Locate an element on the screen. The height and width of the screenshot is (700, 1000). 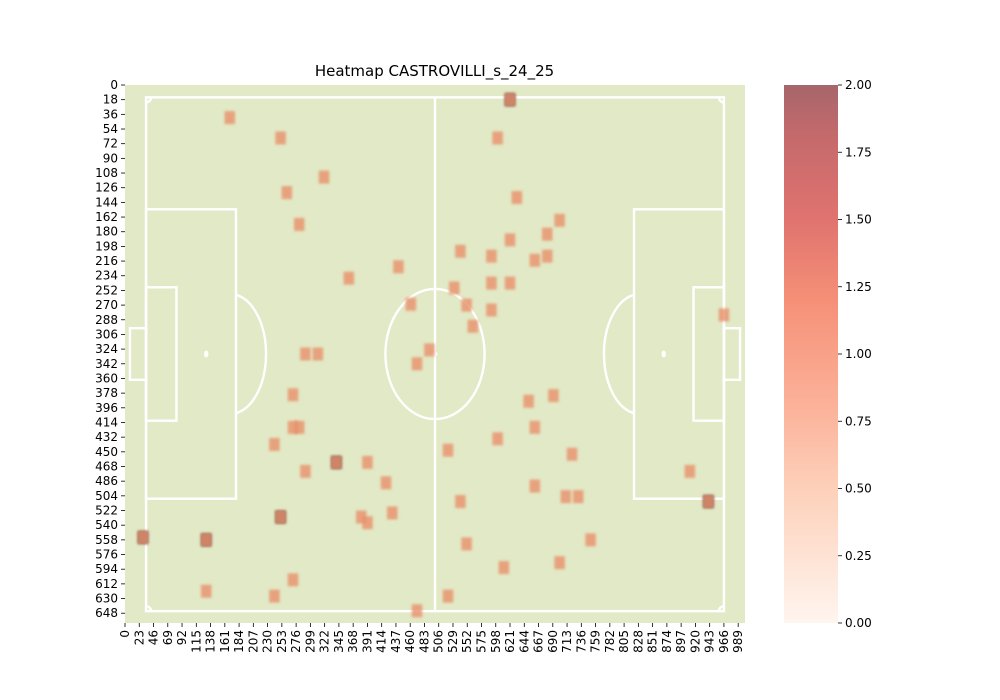
y-tick-label: 198 is located at coordinates (106, 246).